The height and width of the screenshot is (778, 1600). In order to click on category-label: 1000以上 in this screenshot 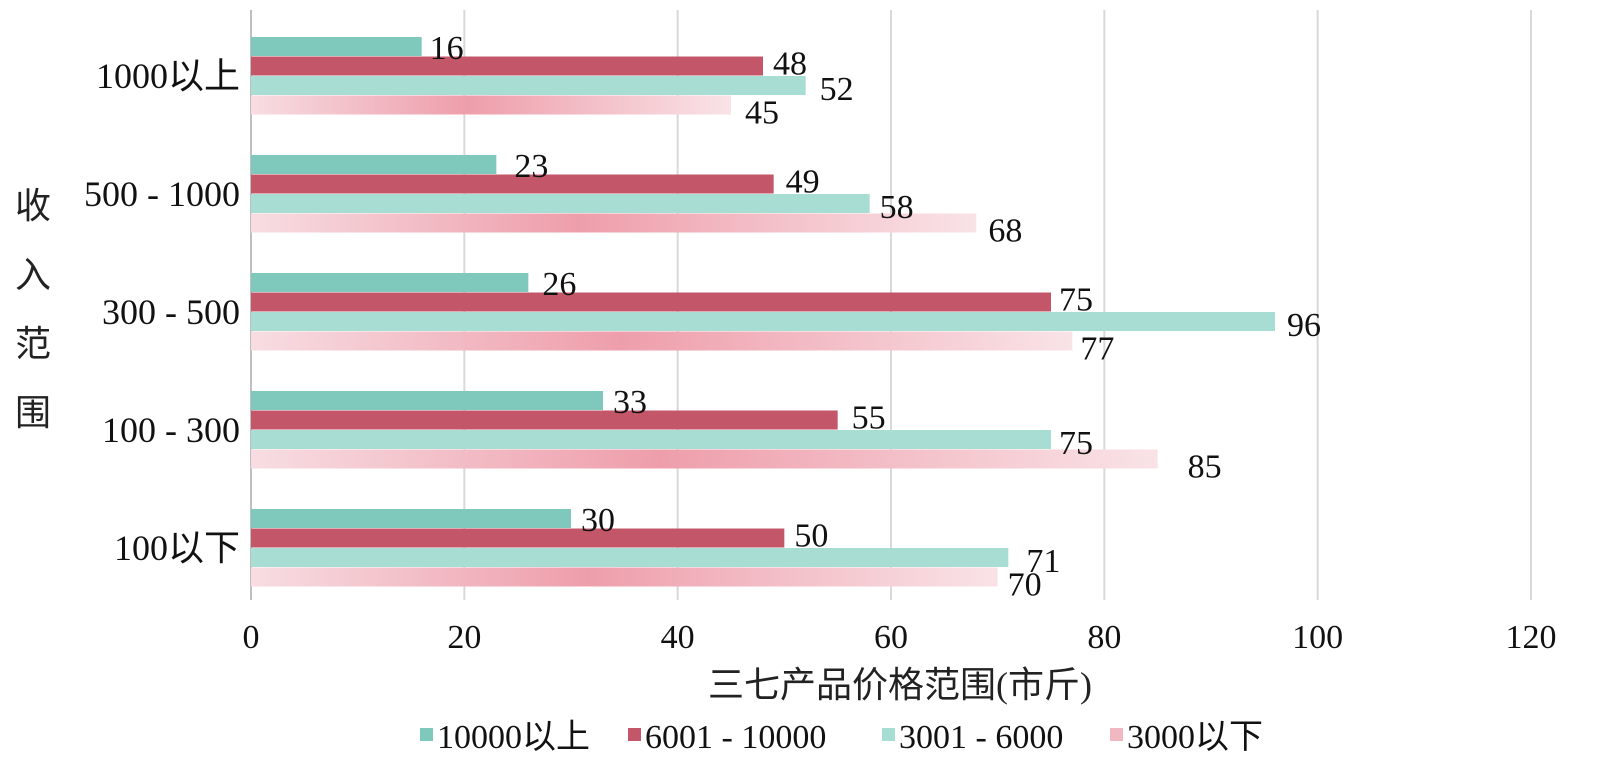, I will do `click(168, 76)`.